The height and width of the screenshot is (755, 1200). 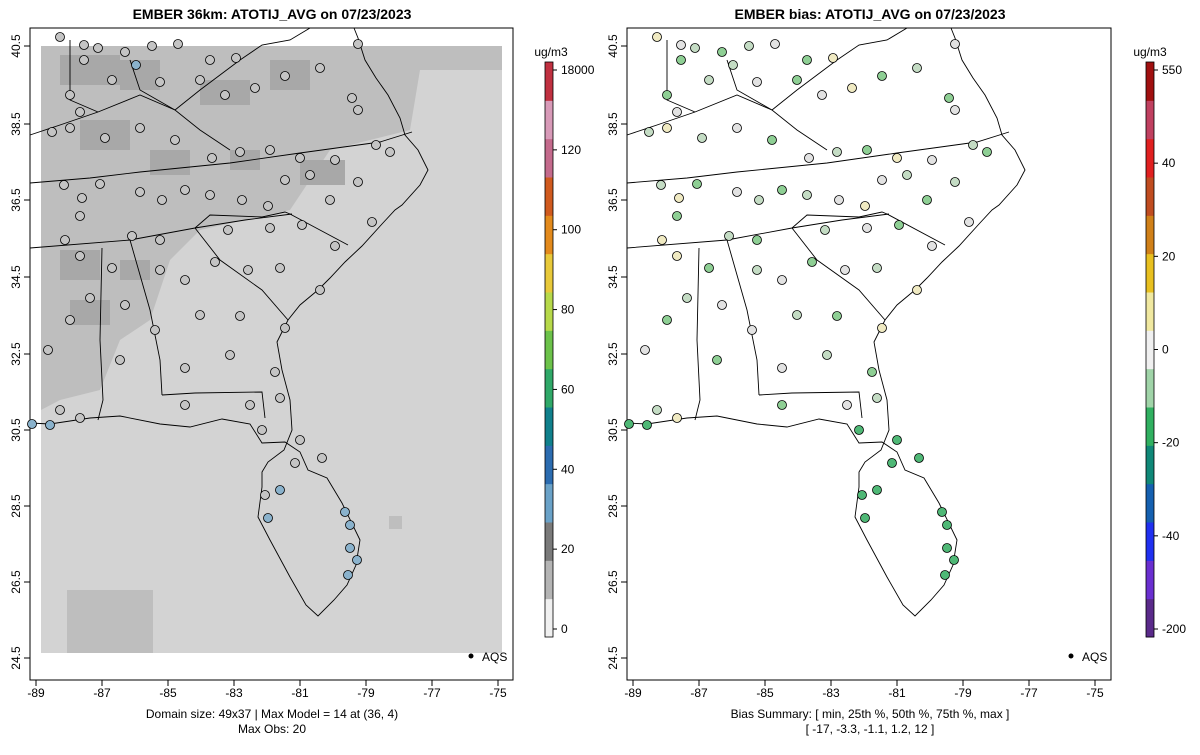 What do you see at coordinates (578, 70) in the screenshot?
I see `colorbar-tick-label: 18000` at bounding box center [578, 70].